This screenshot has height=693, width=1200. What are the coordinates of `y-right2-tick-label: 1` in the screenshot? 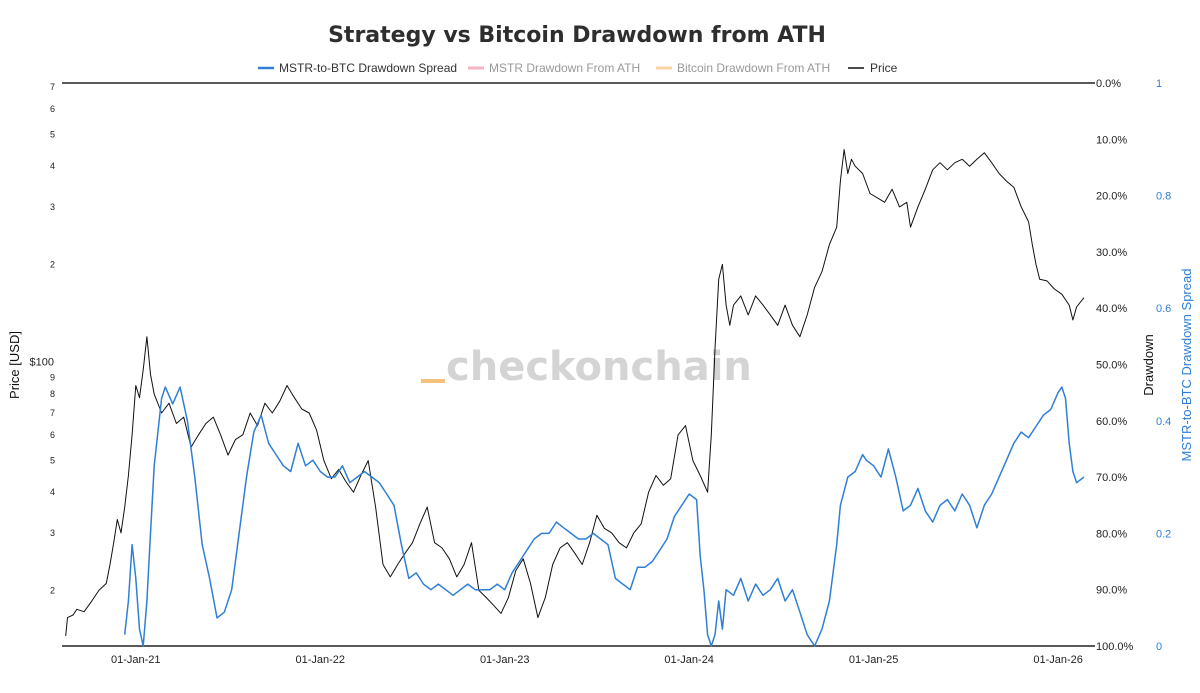 It's located at (1159, 84).